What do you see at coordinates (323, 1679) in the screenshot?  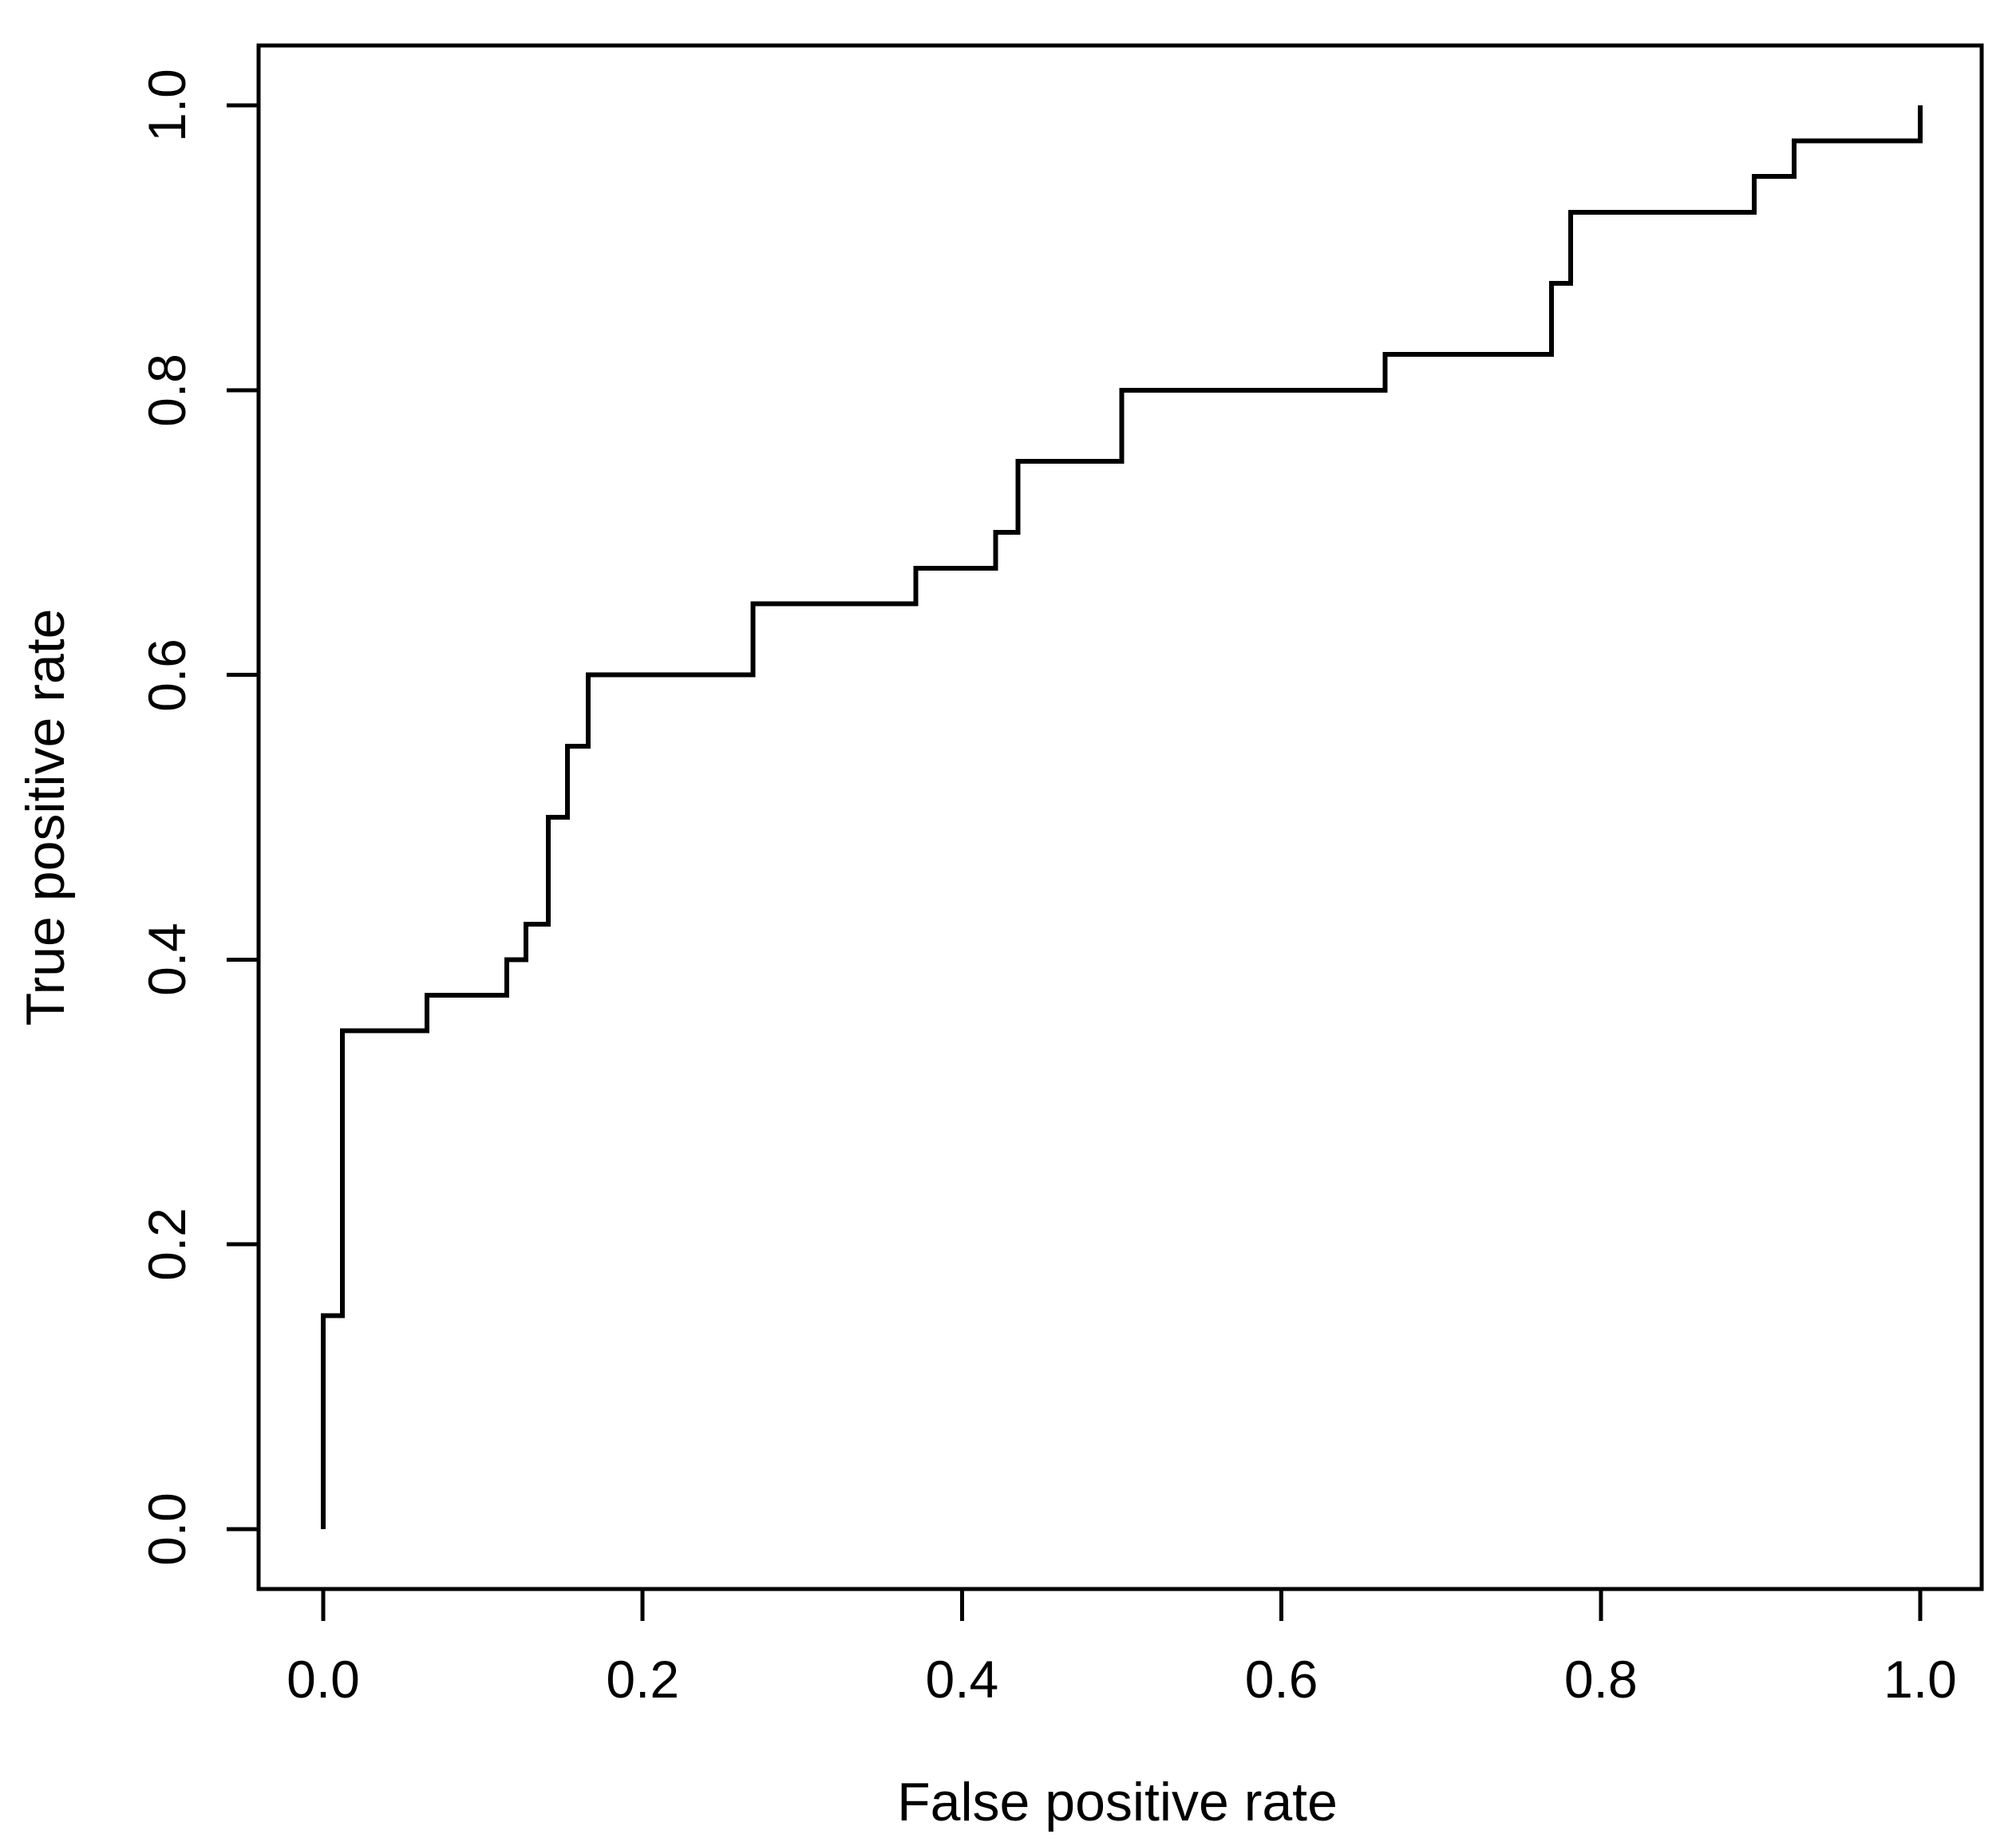 I see `x-tick-label: 0.0` at bounding box center [323, 1679].